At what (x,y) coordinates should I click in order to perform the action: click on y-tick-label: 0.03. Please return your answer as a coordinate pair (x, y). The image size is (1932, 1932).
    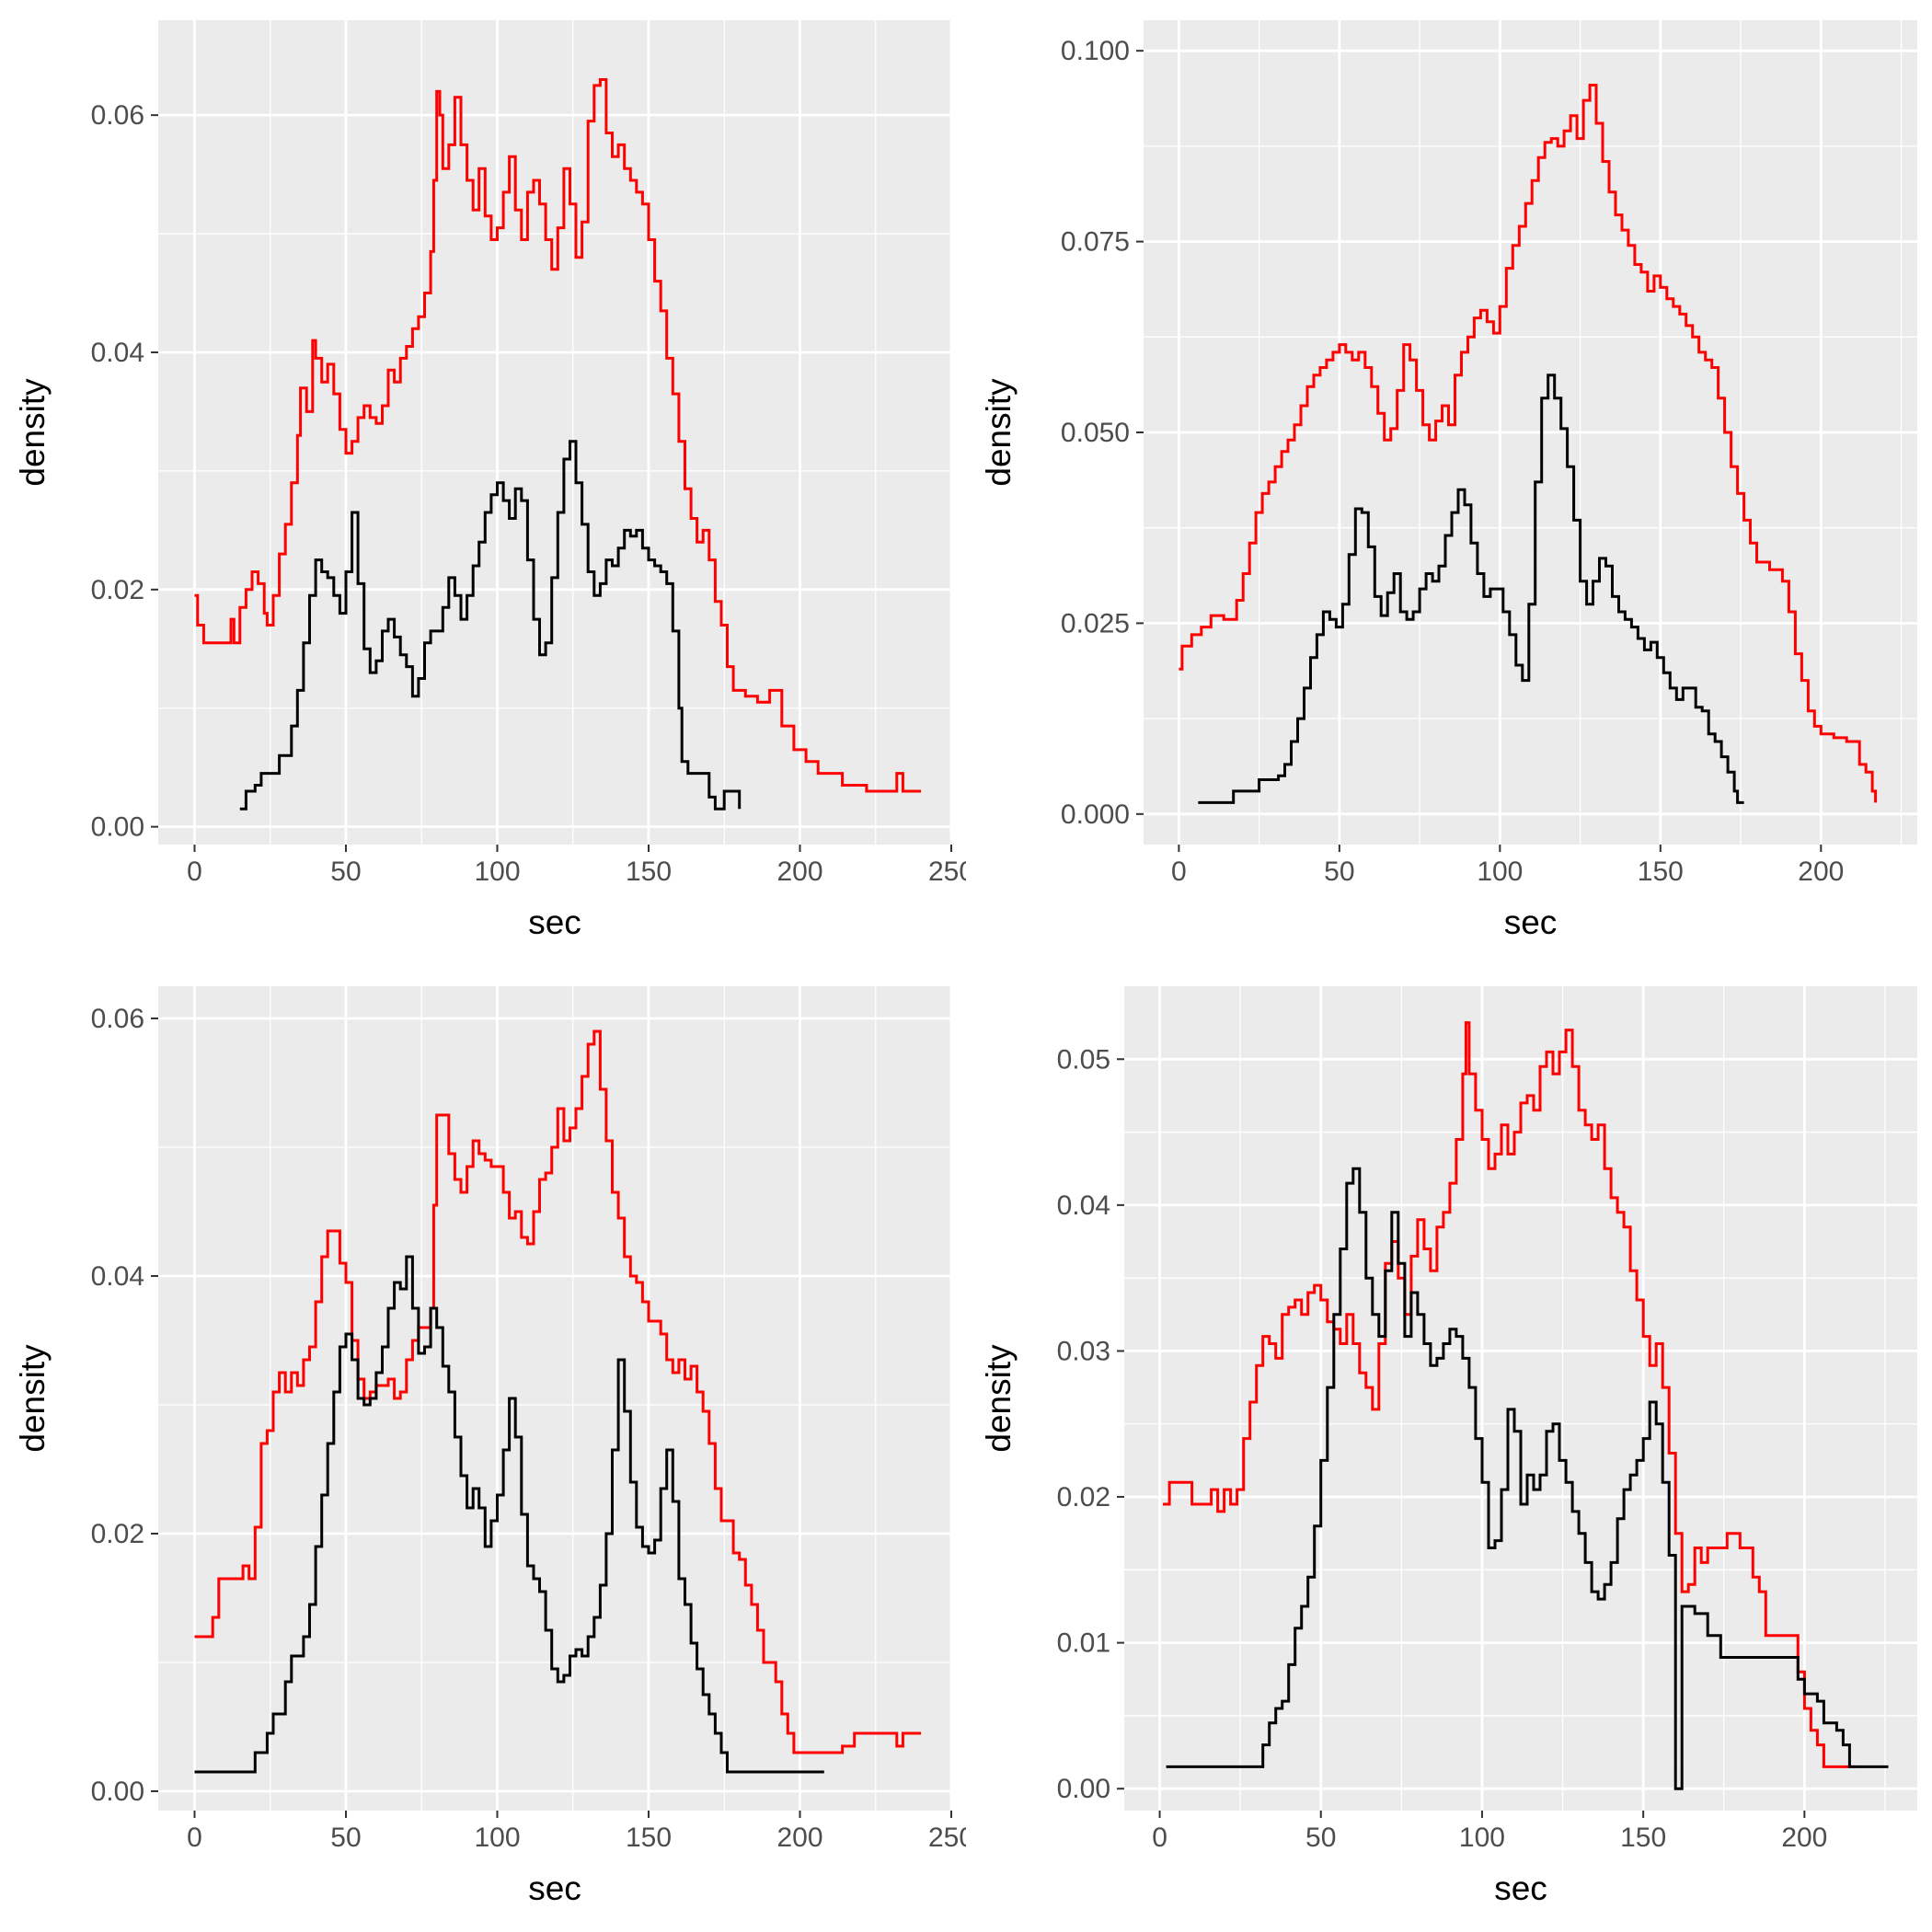
    Looking at the image, I should click on (1083, 1351).